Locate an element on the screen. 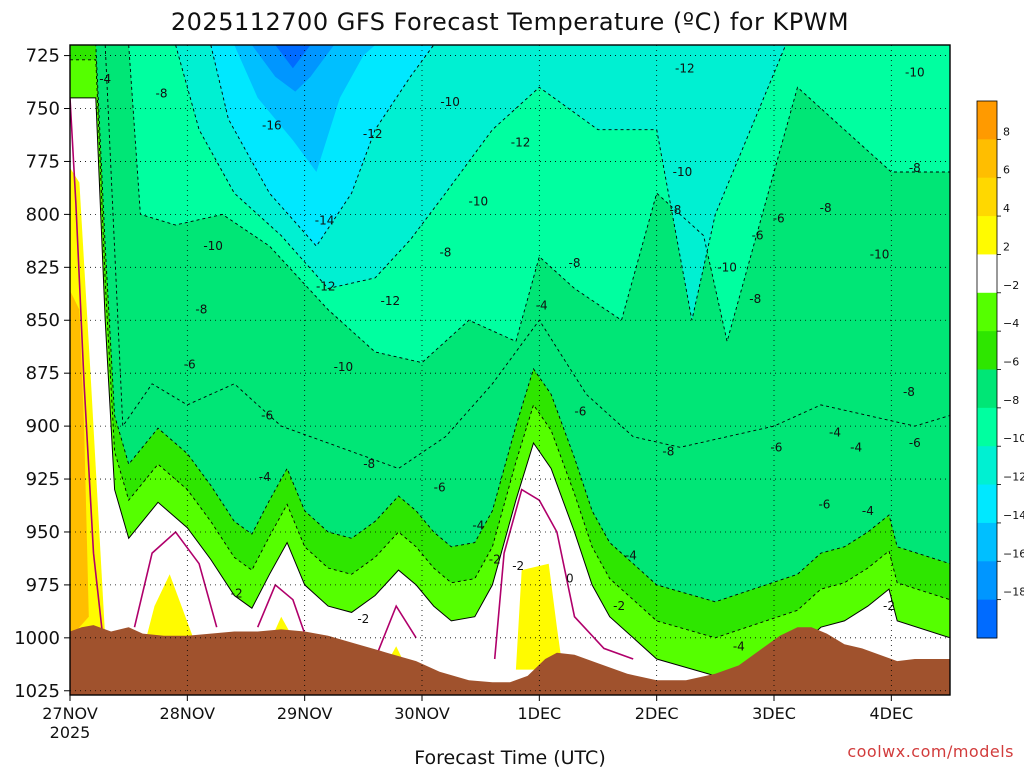  terrain-surface is located at coordinates (510, 660).